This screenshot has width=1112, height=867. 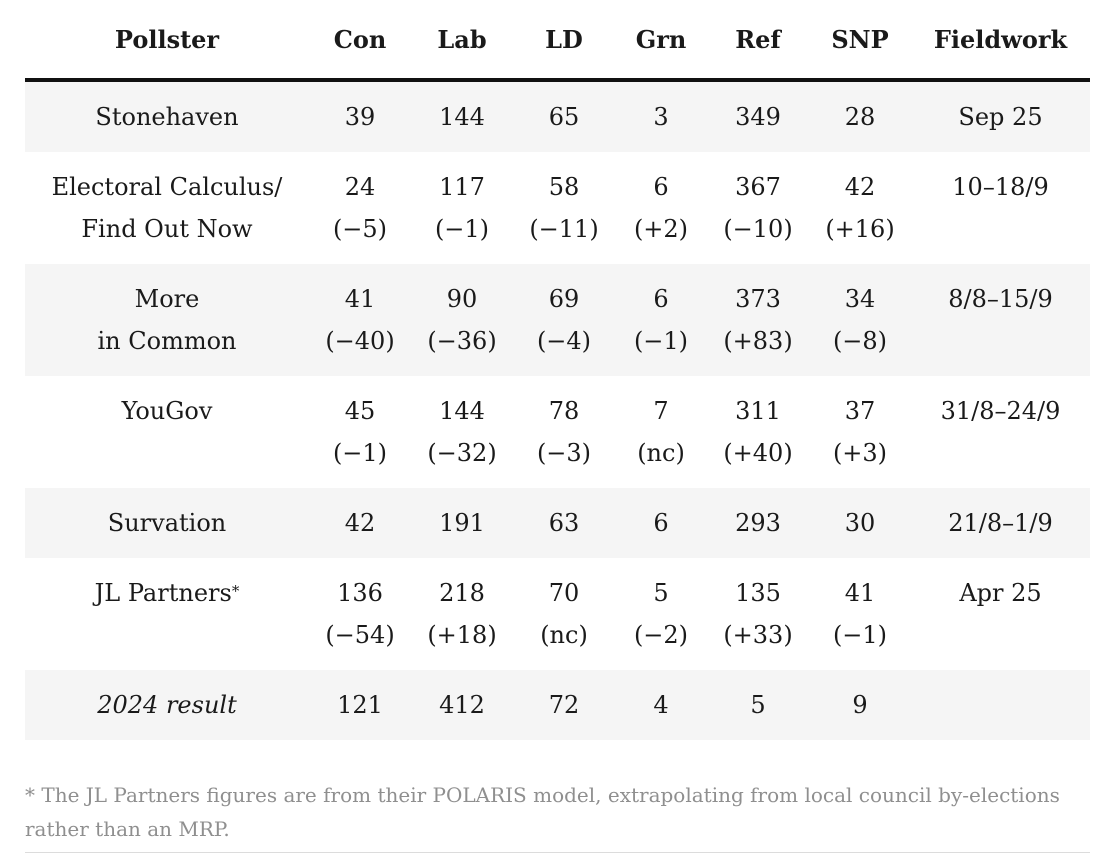 What do you see at coordinates (1000, 116) in the screenshot?
I see `fieldwork-cell: Sep 25` at bounding box center [1000, 116].